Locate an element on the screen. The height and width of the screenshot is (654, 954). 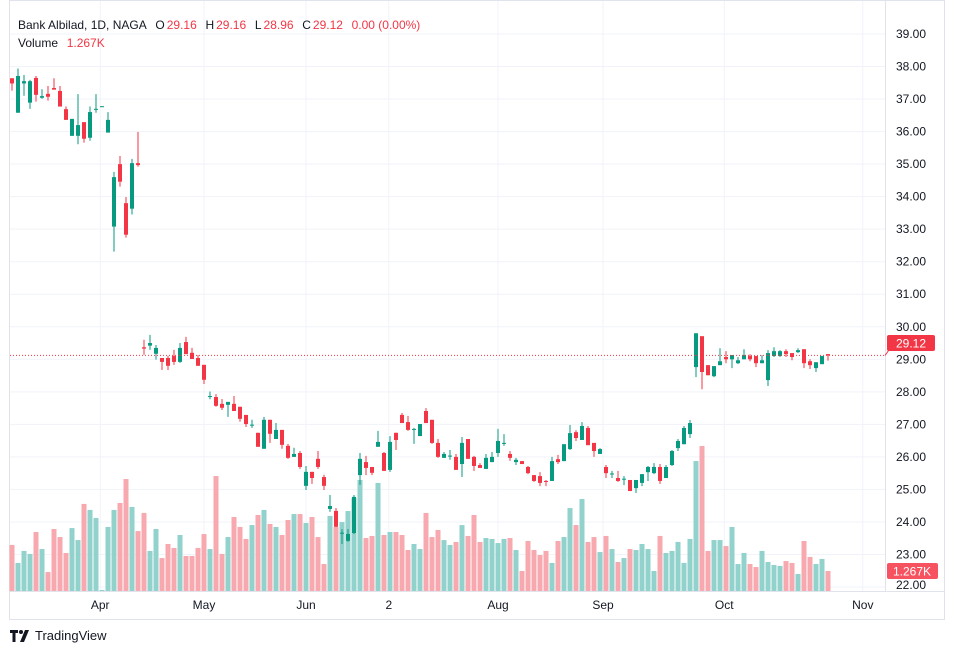
symbol-title: Bank Albilad, 1D, NAGA is located at coordinates (82, 25).